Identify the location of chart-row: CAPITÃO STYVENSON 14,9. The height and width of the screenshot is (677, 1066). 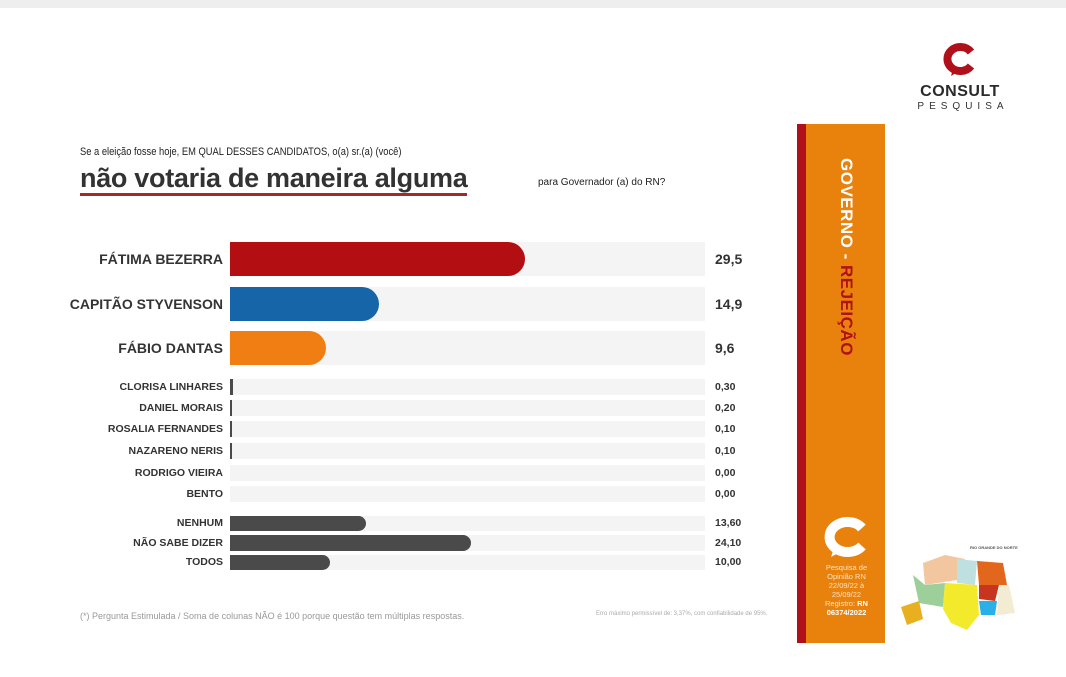
(395, 304).